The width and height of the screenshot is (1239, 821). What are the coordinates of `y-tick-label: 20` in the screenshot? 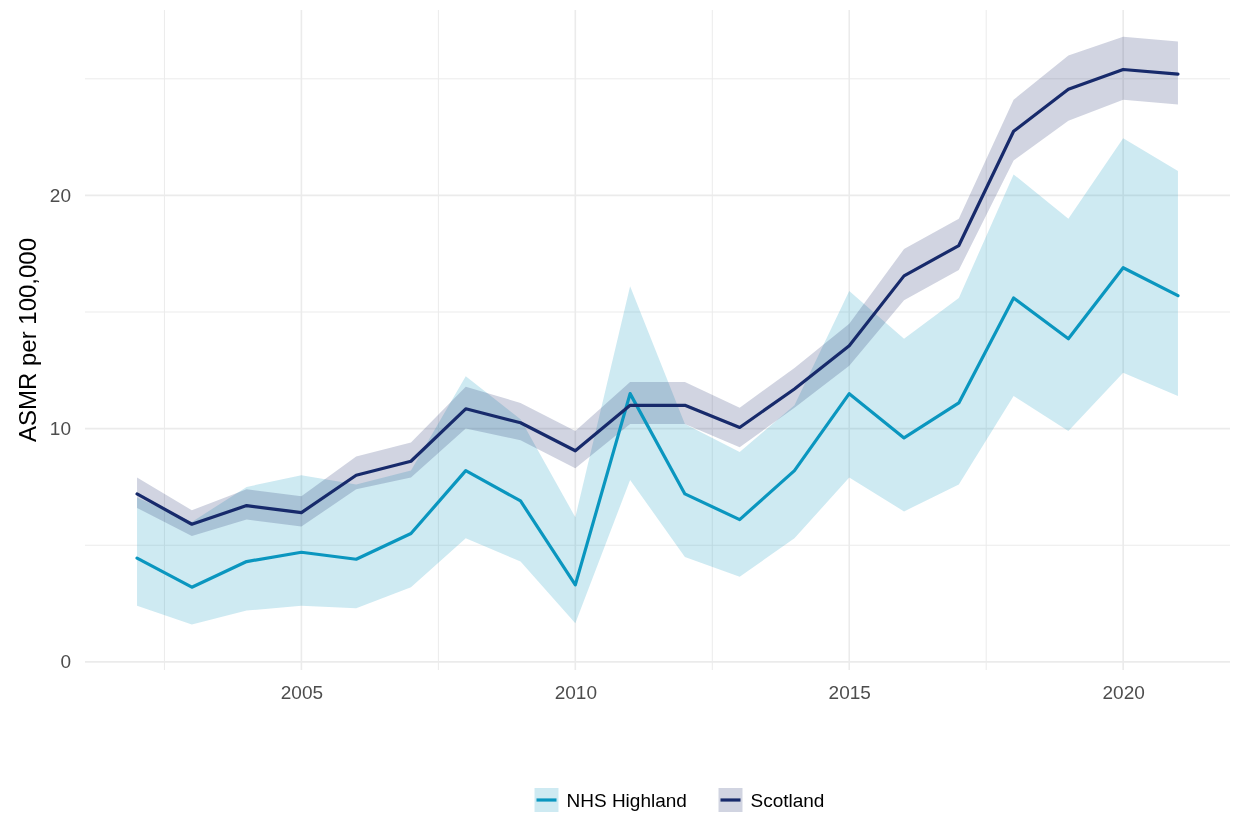 It's located at (60, 195).